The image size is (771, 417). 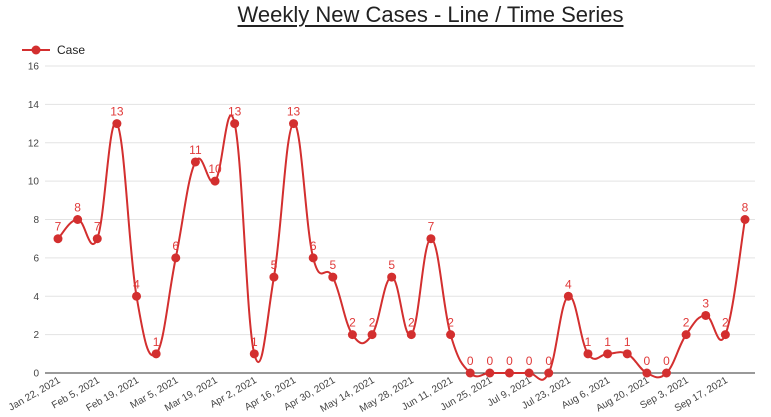 I want to click on y-axis: 0 2 4 6 8 10 12 14 16, so click(x=34, y=221).